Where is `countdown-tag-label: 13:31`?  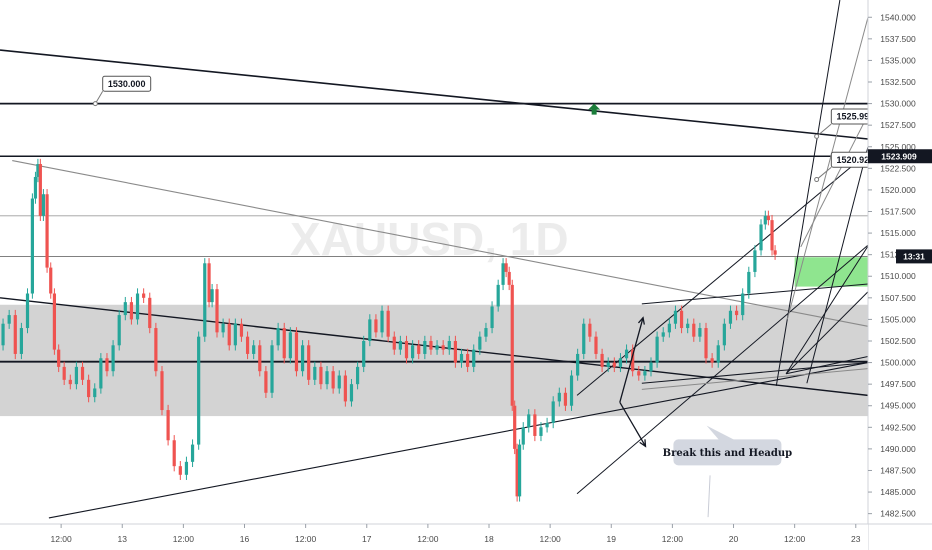 countdown-tag-label: 13:31 is located at coordinates (914, 256).